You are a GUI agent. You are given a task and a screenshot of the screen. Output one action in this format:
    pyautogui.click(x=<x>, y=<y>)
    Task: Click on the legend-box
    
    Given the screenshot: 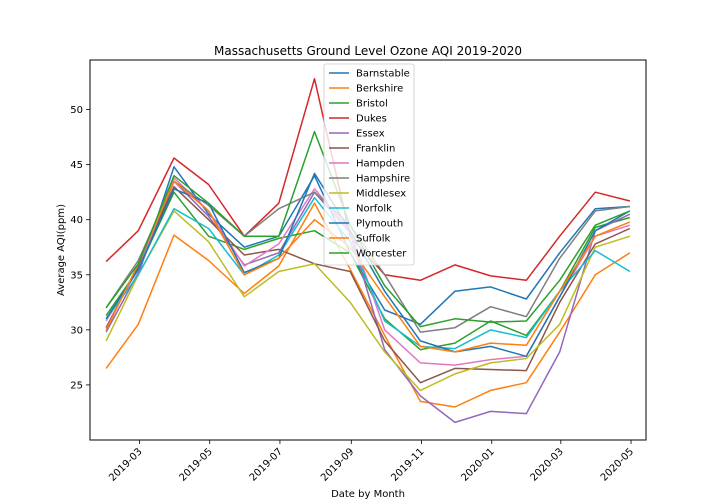 What is the action you would take?
    pyautogui.click(x=369, y=164)
    